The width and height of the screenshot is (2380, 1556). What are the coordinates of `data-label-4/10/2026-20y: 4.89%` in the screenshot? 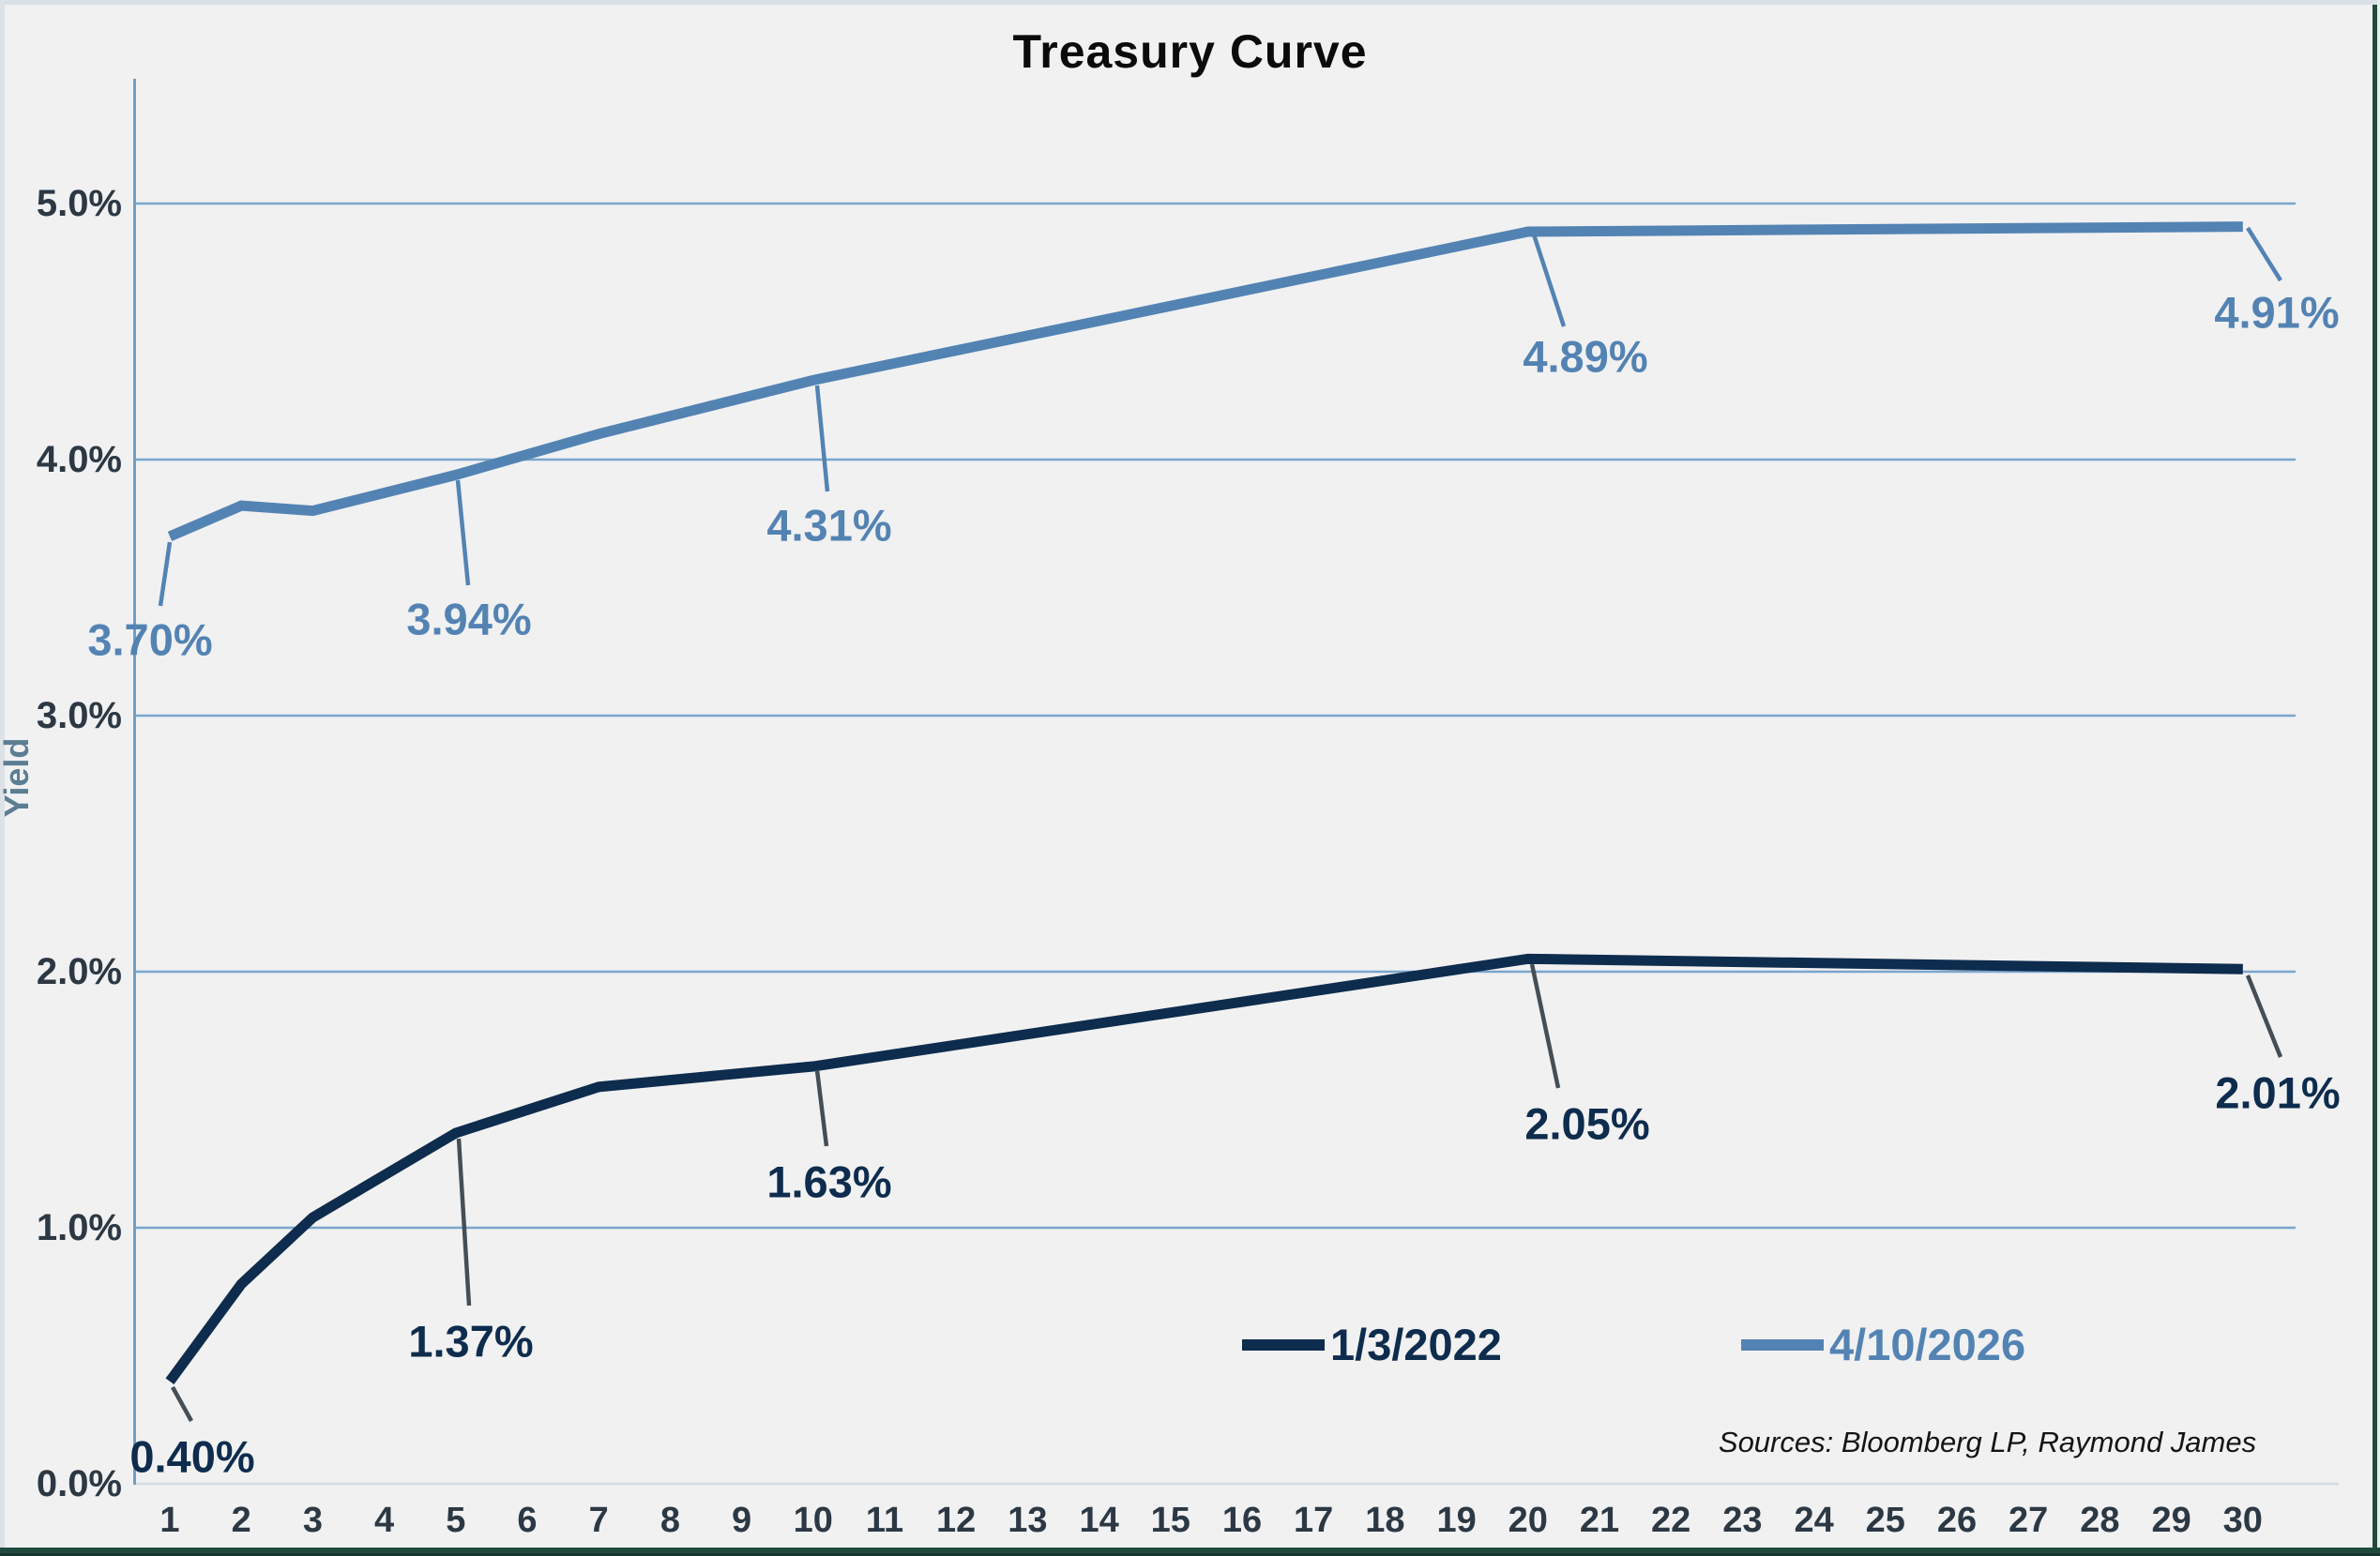 It's located at (1585, 357).